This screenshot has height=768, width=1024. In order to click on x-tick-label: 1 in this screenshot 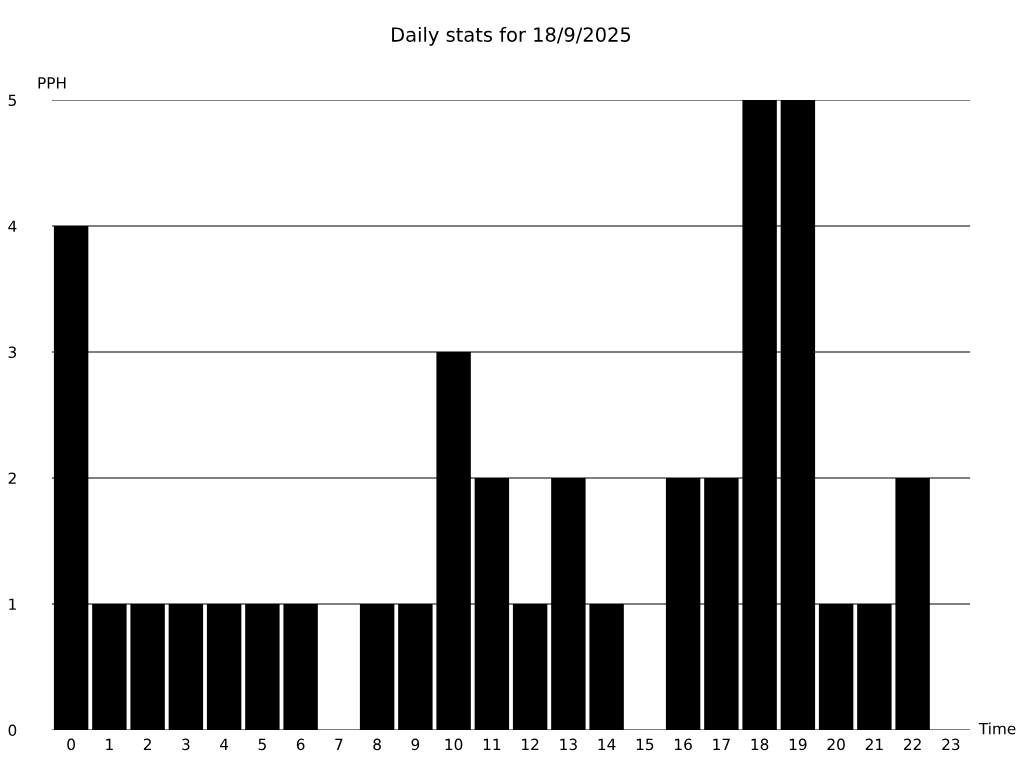, I will do `click(109, 744)`.